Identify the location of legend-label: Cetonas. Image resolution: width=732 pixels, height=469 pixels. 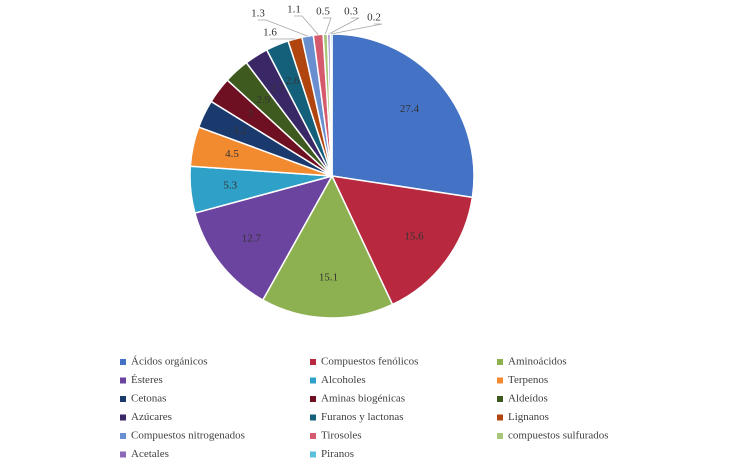
(148, 399).